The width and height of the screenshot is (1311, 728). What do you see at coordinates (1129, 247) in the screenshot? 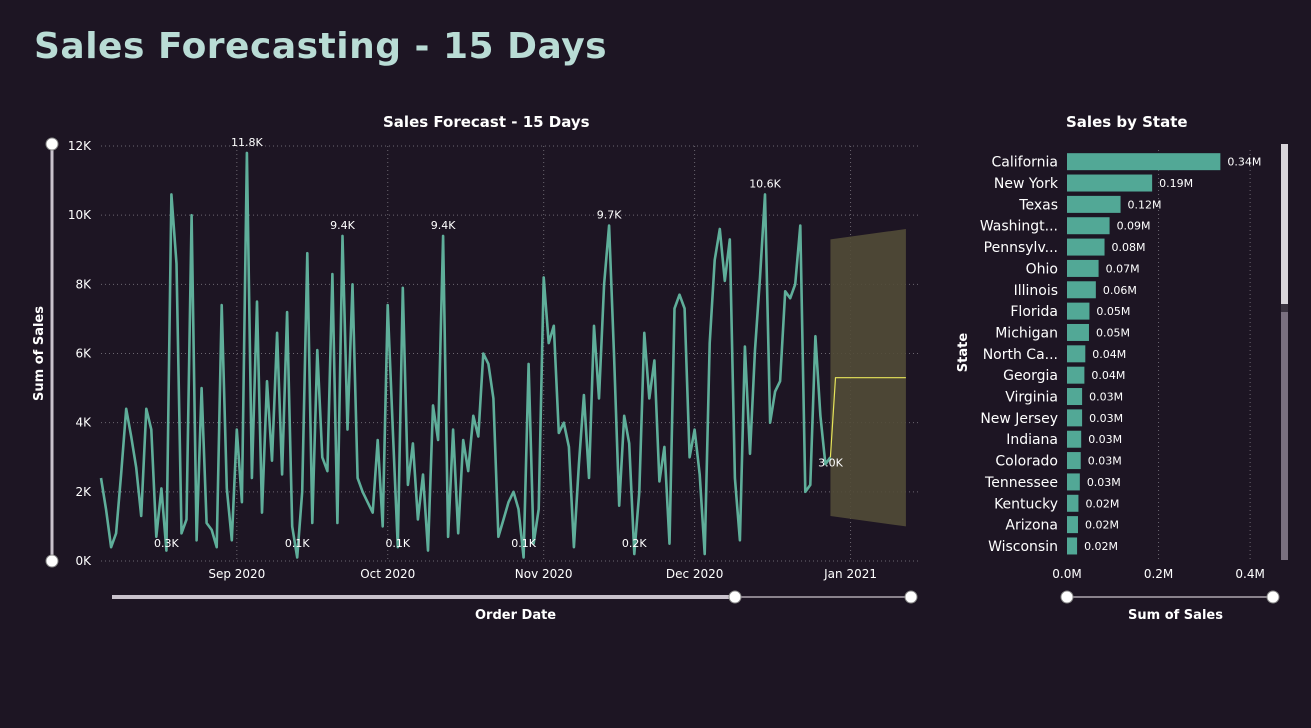
I see `bar-value-label: 0.08M` at bounding box center [1129, 247].